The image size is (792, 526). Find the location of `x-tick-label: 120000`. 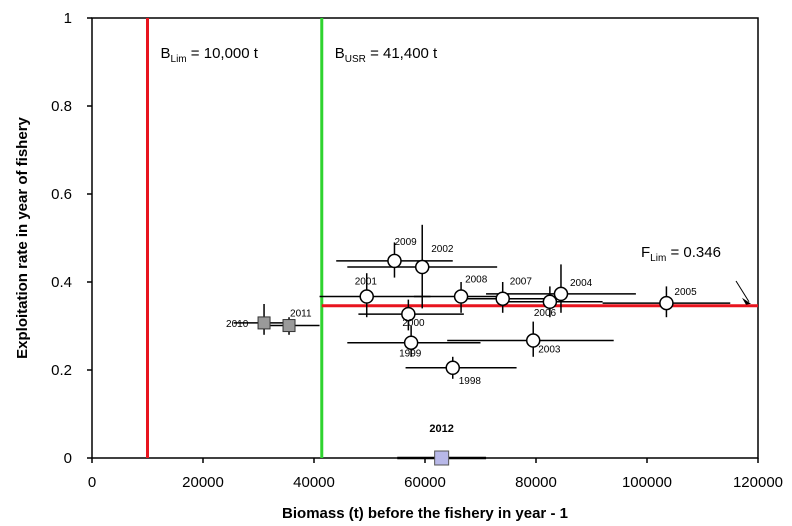

x-tick-label: 120000 is located at coordinates (758, 482).